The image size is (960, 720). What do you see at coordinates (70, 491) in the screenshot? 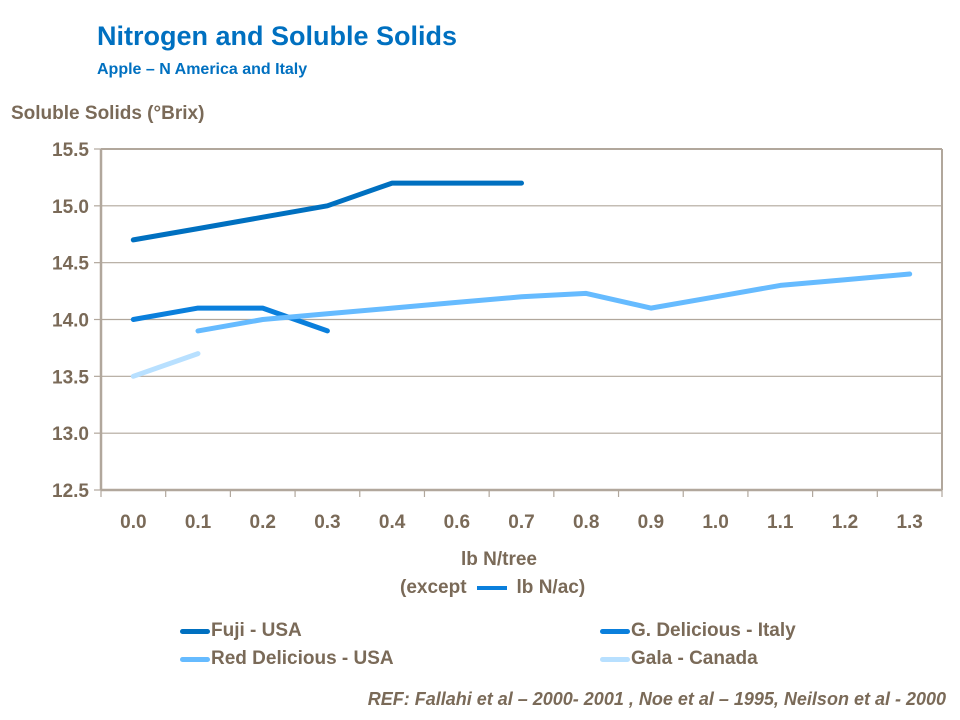
I see `y-tick-label: 12.5` at bounding box center [70, 491].